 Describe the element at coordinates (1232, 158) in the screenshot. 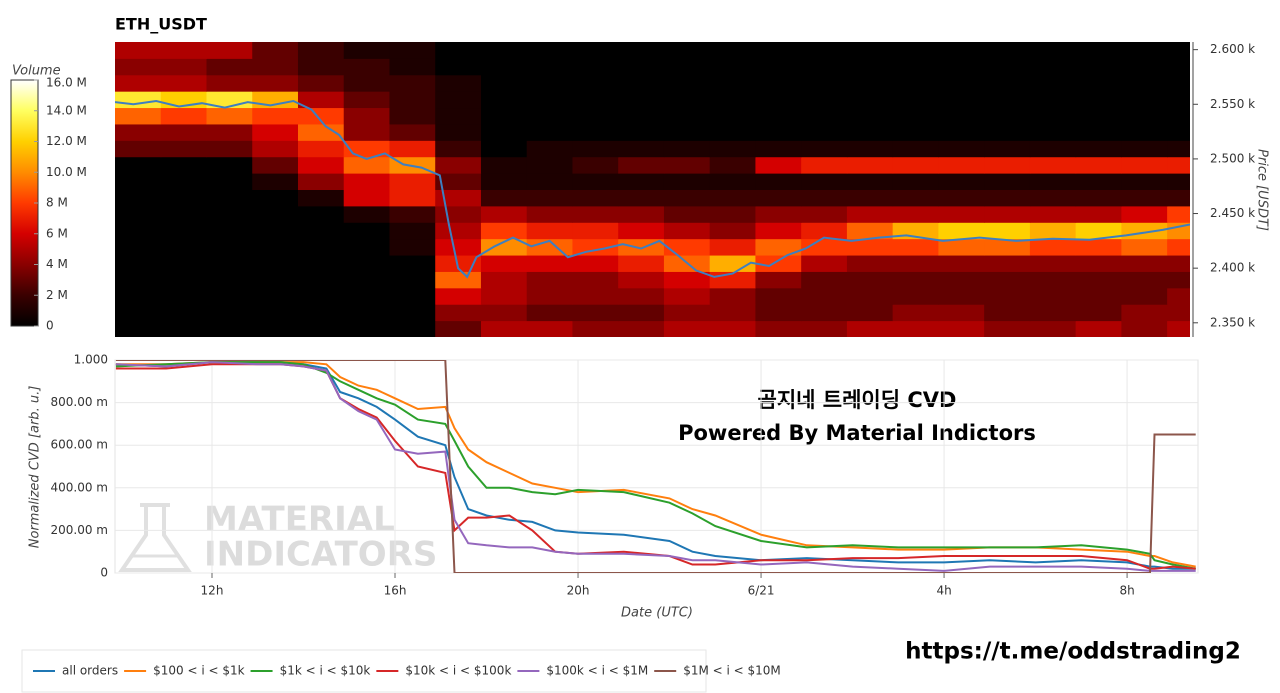

I see `y-tick-label: 2.500 k` at that location.